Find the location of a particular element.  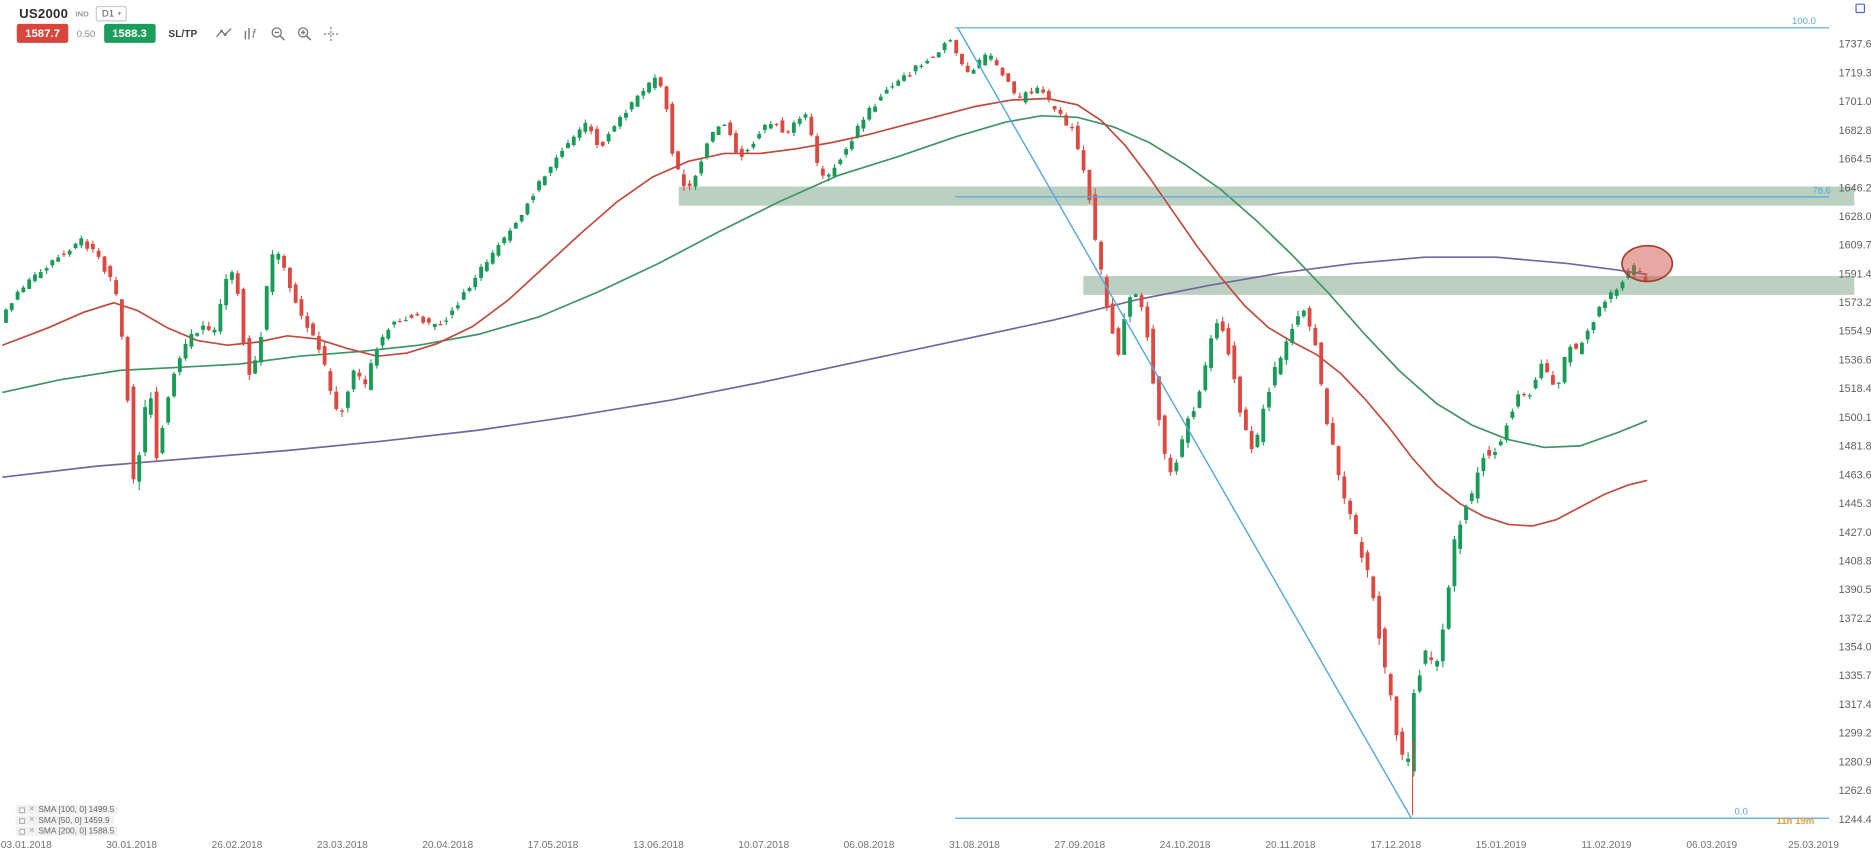

time-label: 17.05.2018 is located at coordinates (553, 845).